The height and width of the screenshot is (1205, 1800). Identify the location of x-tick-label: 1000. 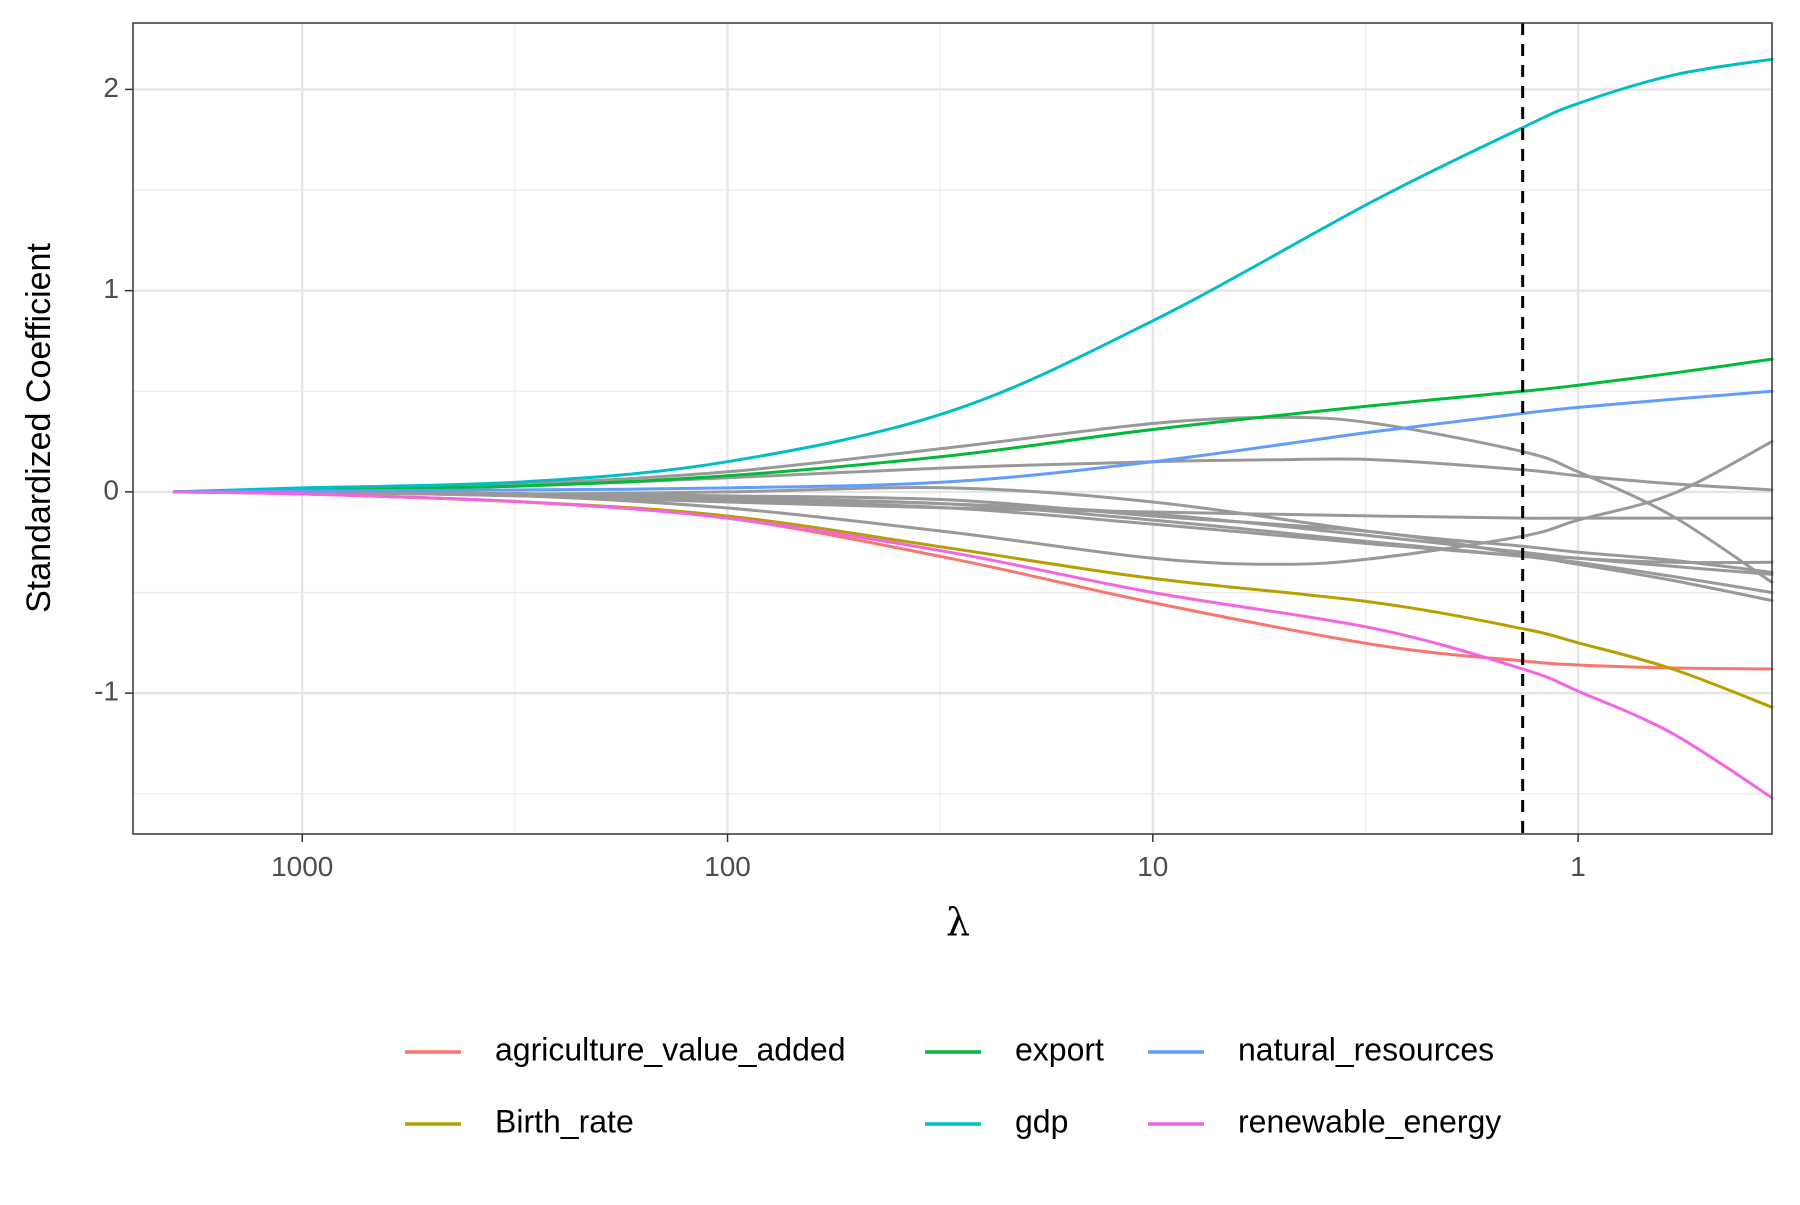
(302, 866).